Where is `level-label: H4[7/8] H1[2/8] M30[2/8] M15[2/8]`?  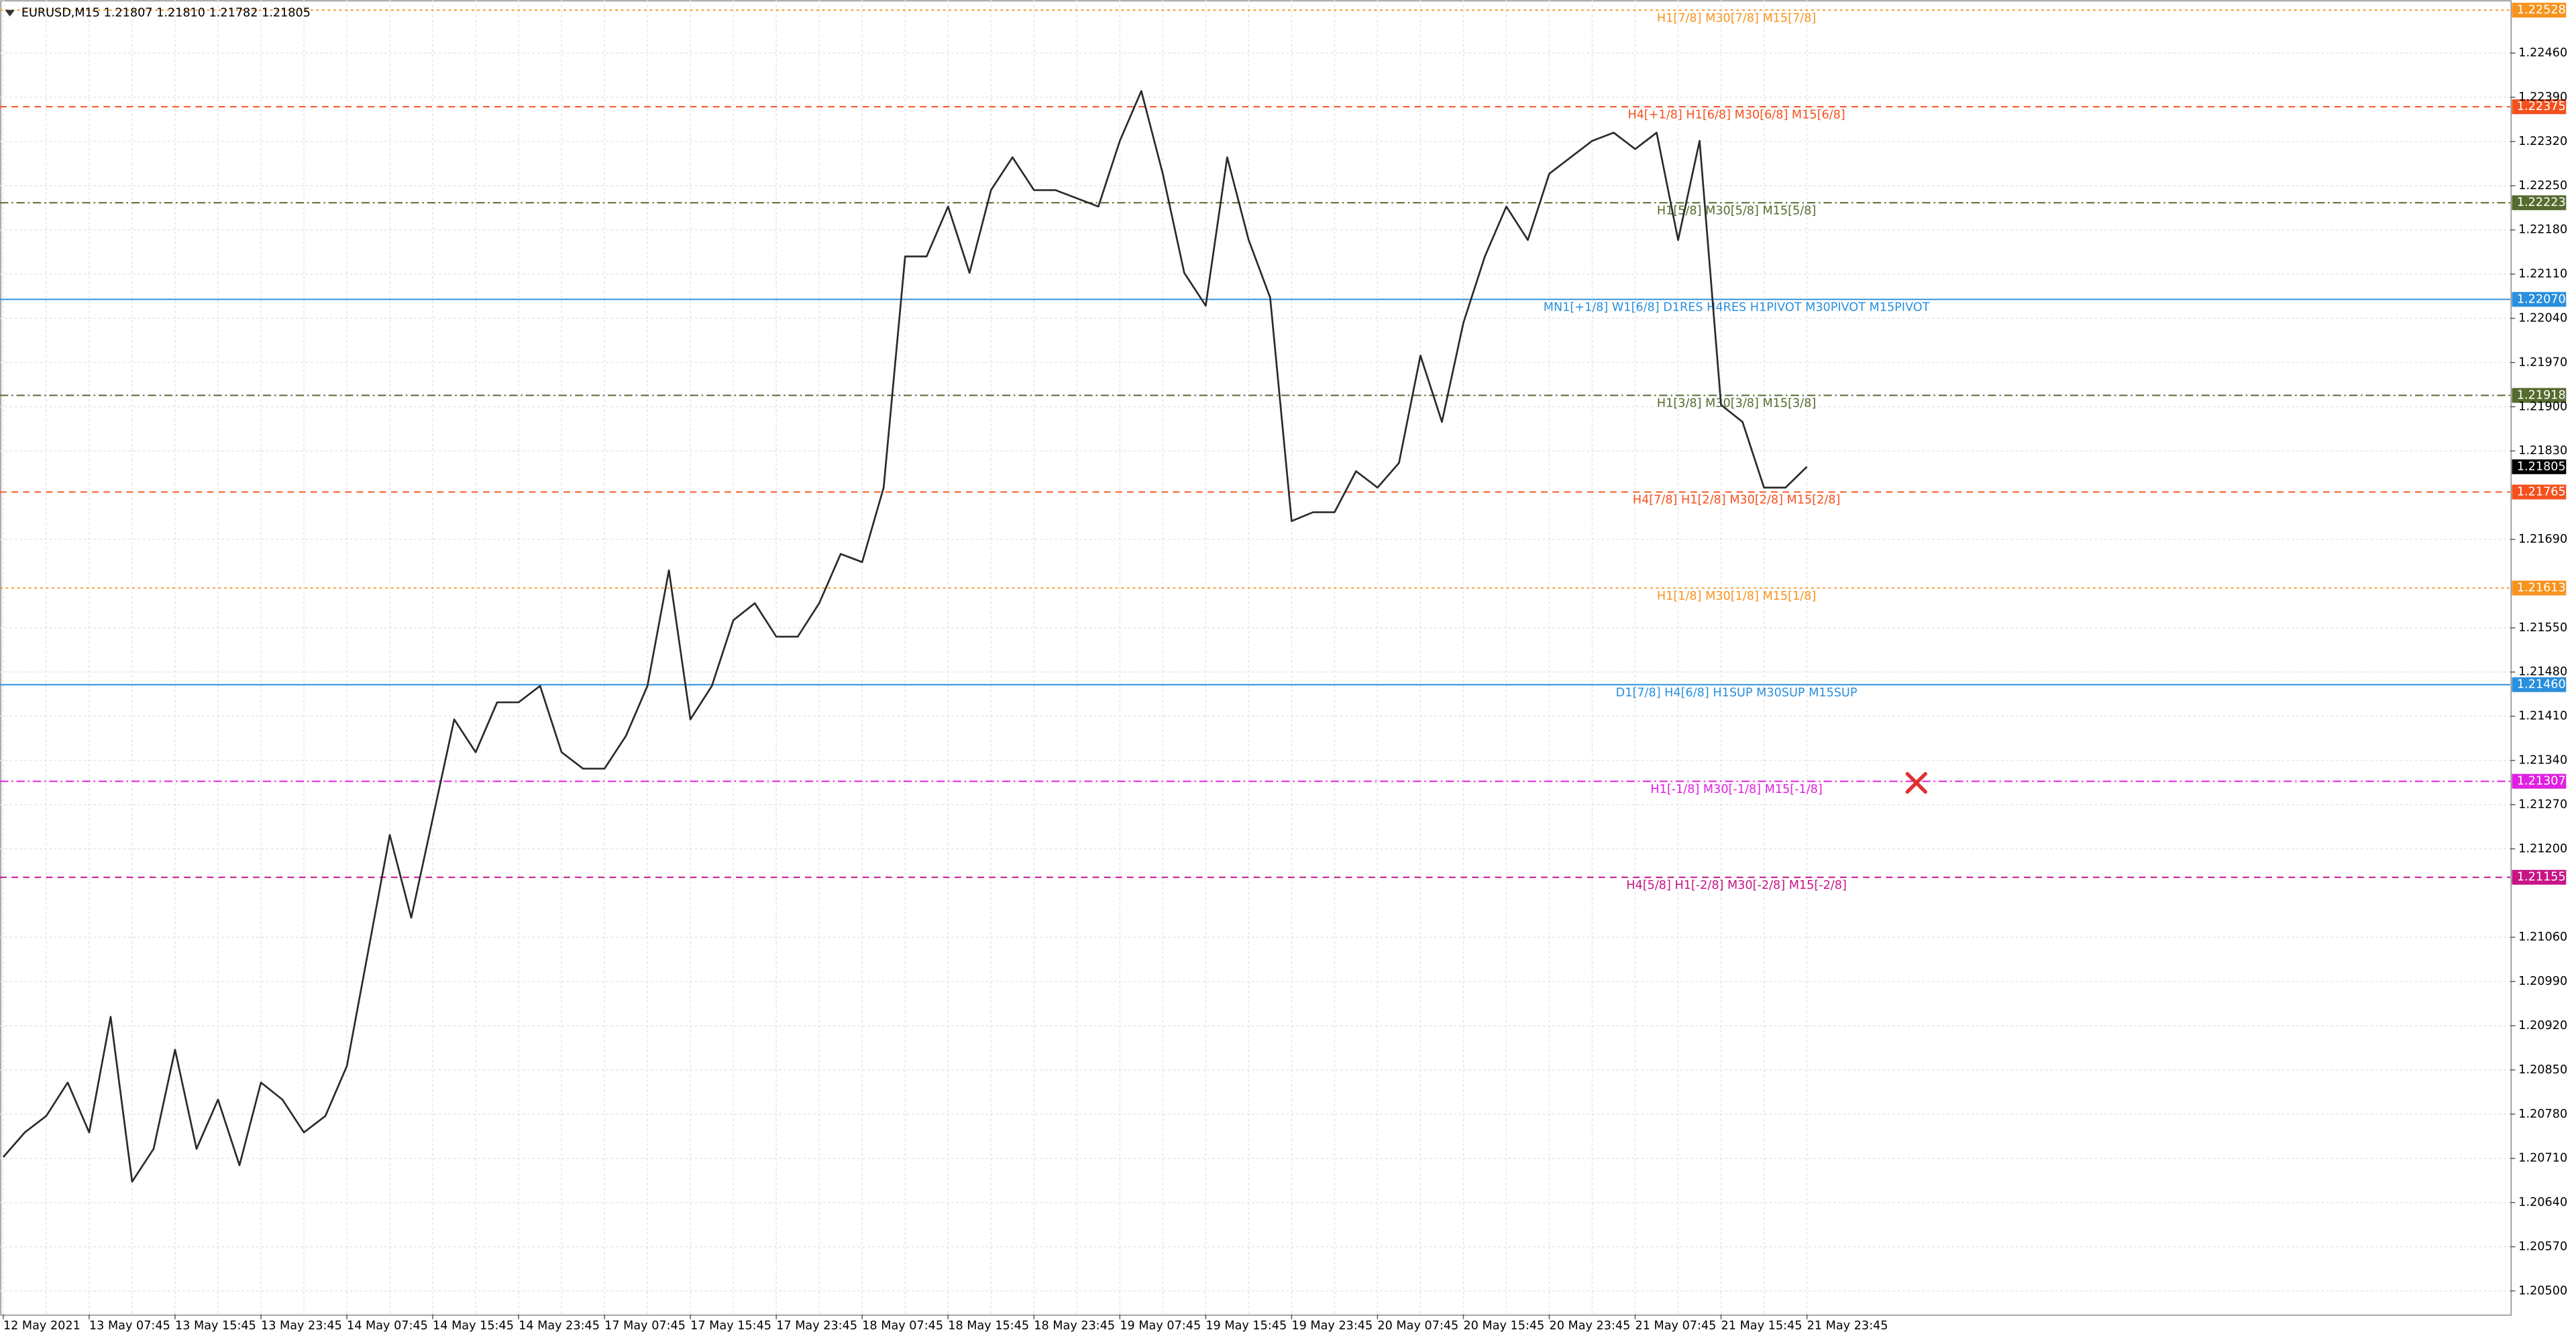 level-label: H4[7/8] H1[2/8] M30[2/8] M15[2/8] is located at coordinates (1736, 500).